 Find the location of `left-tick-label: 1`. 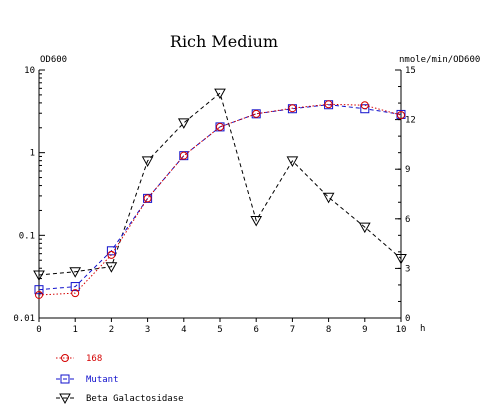

left-tick-label: 1 is located at coordinates (32, 154).